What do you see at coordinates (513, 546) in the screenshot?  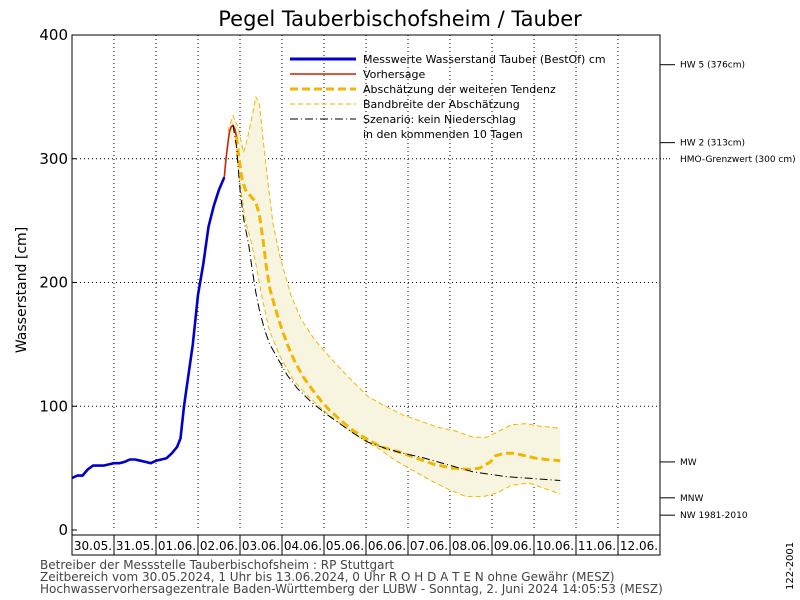 I see `x-tick-label: 09.06.` at bounding box center [513, 546].